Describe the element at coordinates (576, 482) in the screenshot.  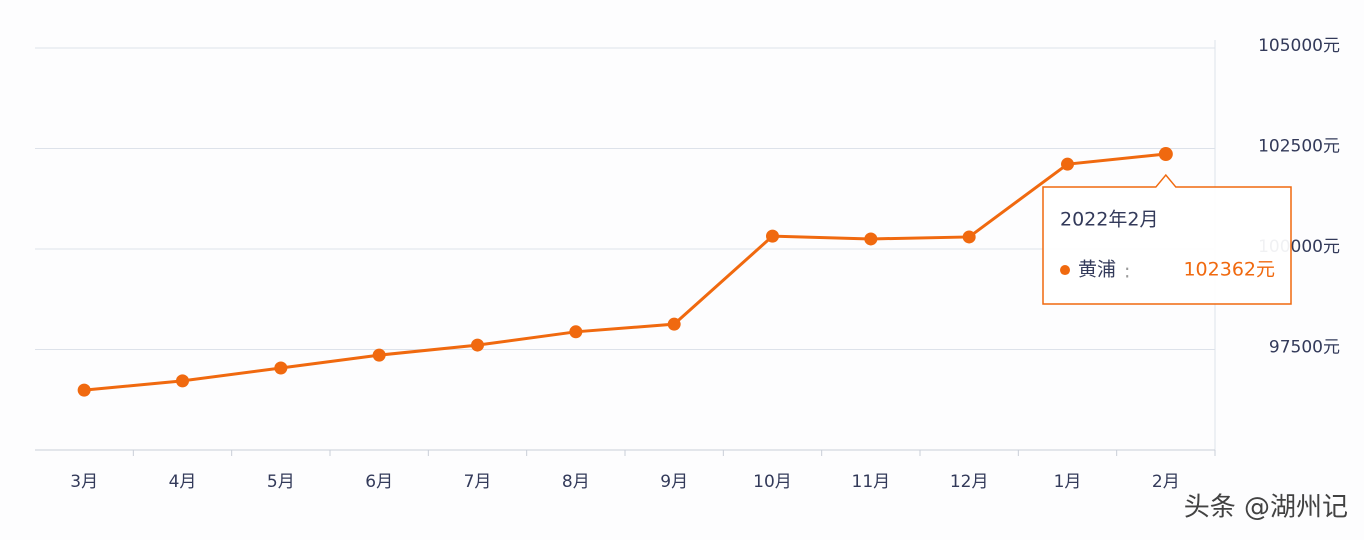
I see `x-tick-label: 8月` at that location.